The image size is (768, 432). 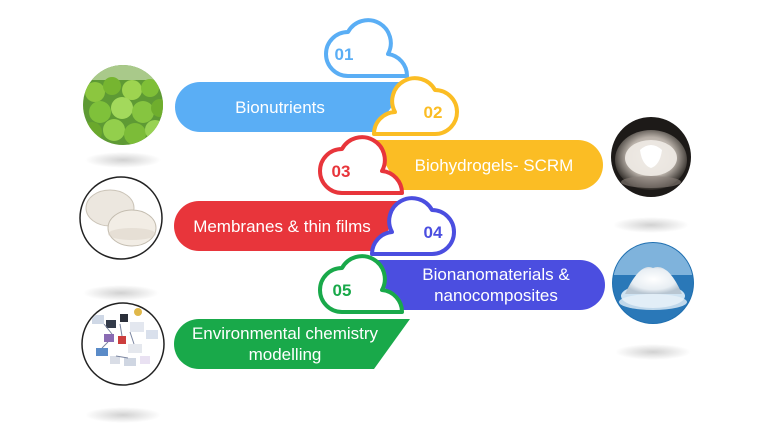 I want to click on item-04-number: 04, so click(x=433, y=232).